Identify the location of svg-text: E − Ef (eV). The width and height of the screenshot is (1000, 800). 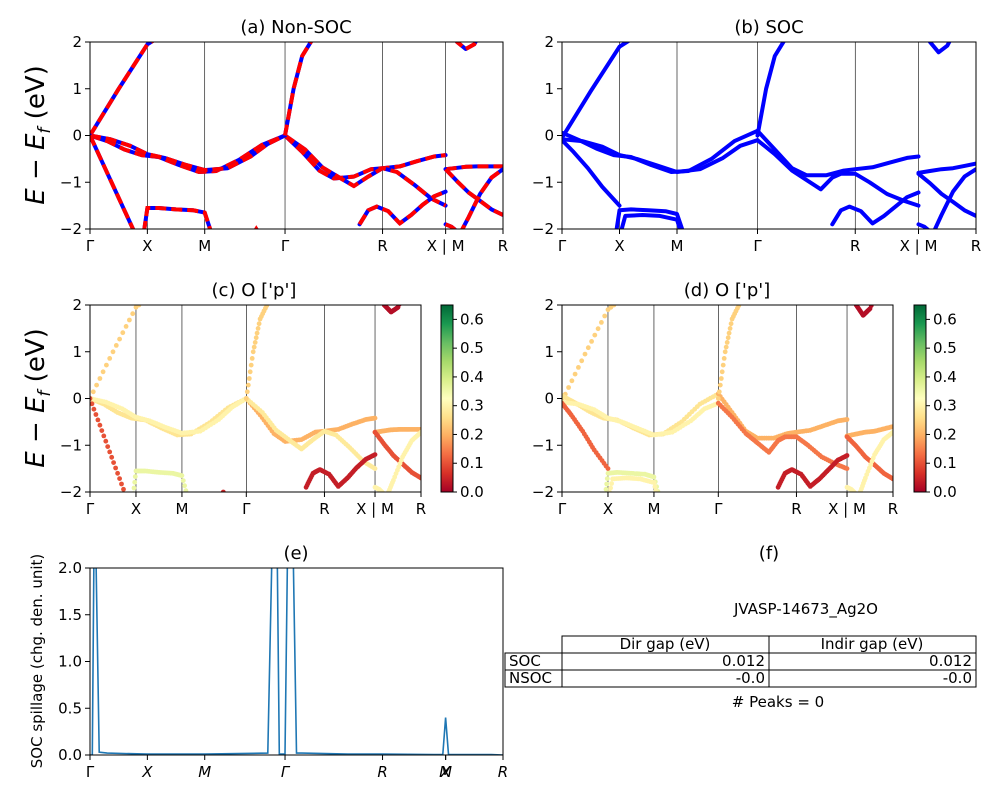
(38, 398).